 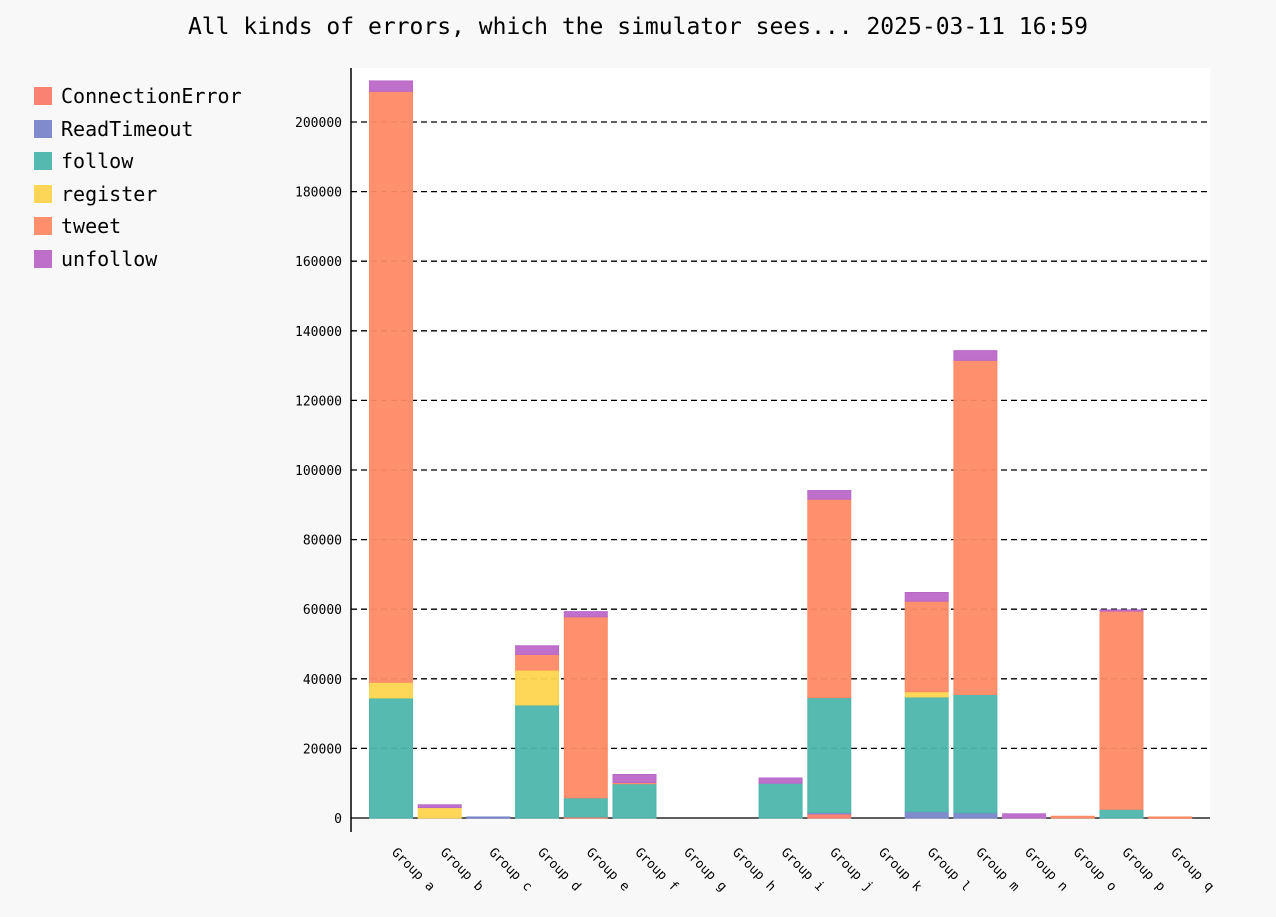 I want to click on legend-label: register, so click(x=109, y=193).